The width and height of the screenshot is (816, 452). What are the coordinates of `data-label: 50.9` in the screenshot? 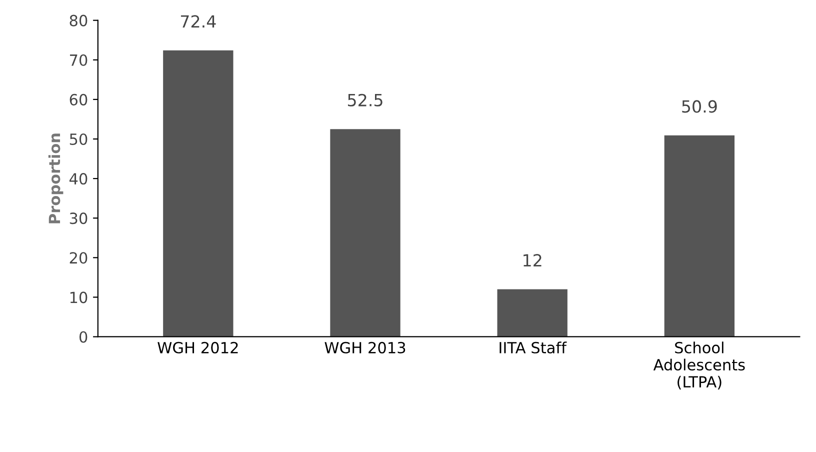 It's located at (699, 106).